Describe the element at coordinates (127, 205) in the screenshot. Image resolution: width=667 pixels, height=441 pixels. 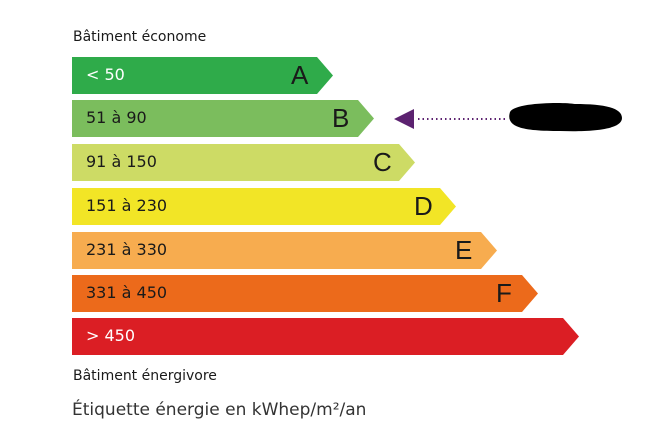
I see `class-range: 151 à 230` at that location.